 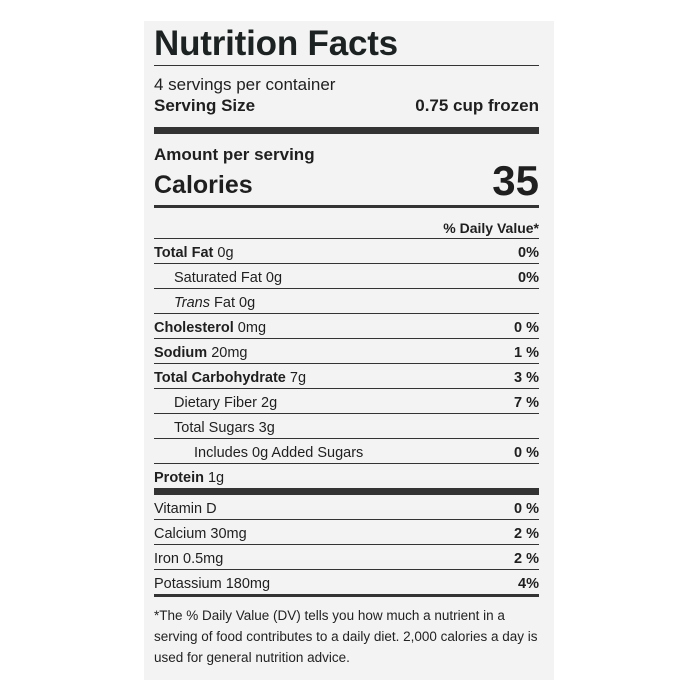 What do you see at coordinates (229, 353) in the screenshot?
I see `nutrient-amount: 20mg` at bounding box center [229, 353].